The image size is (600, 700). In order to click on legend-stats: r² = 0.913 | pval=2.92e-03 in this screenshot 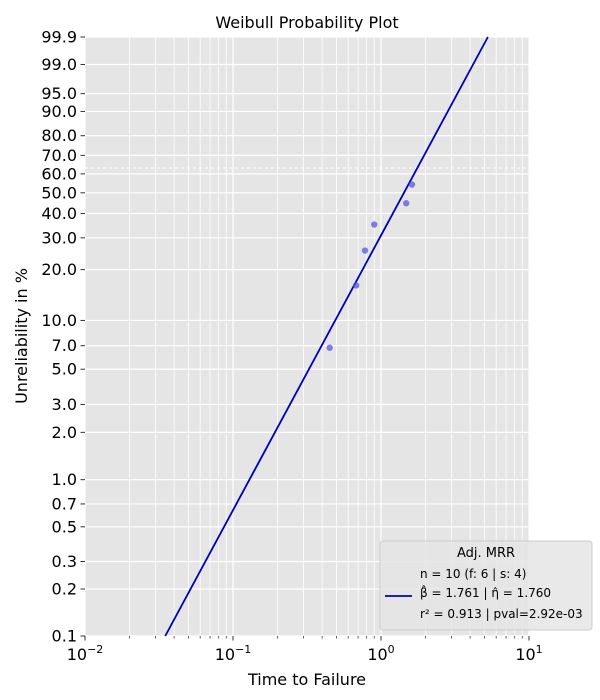, I will do `click(501, 614)`.